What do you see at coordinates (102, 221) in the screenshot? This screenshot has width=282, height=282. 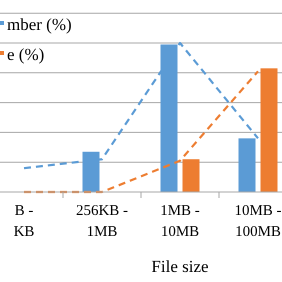 I see `x-tick-label: 256KB - 1MB` at bounding box center [102, 221].